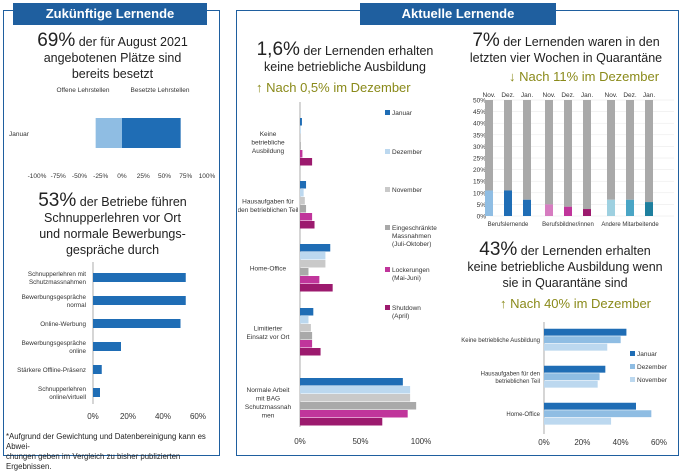 This screenshot has width=682, height=472. I want to click on month-label: Jan., so click(587, 95).